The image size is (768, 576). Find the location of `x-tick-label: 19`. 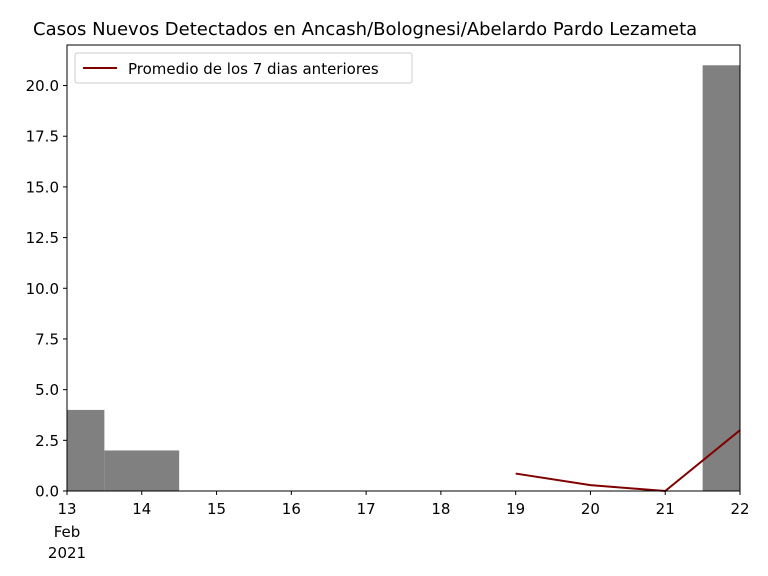

x-tick-label: 19 is located at coordinates (515, 509).